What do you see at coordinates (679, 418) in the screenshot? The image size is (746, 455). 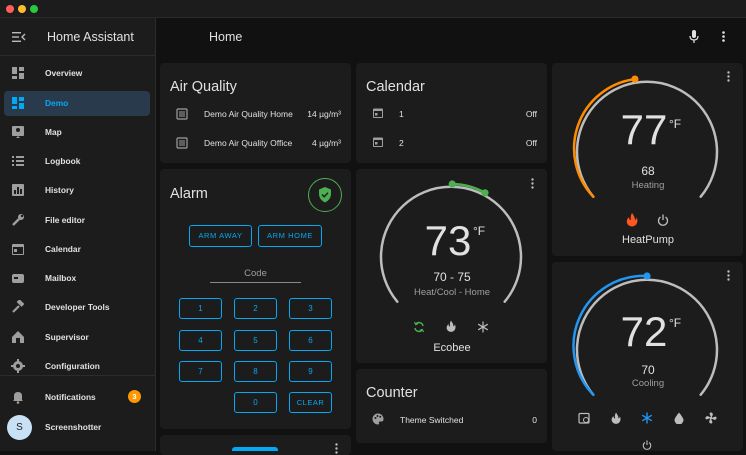 I see `water-drop-icon` at bounding box center [679, 418].